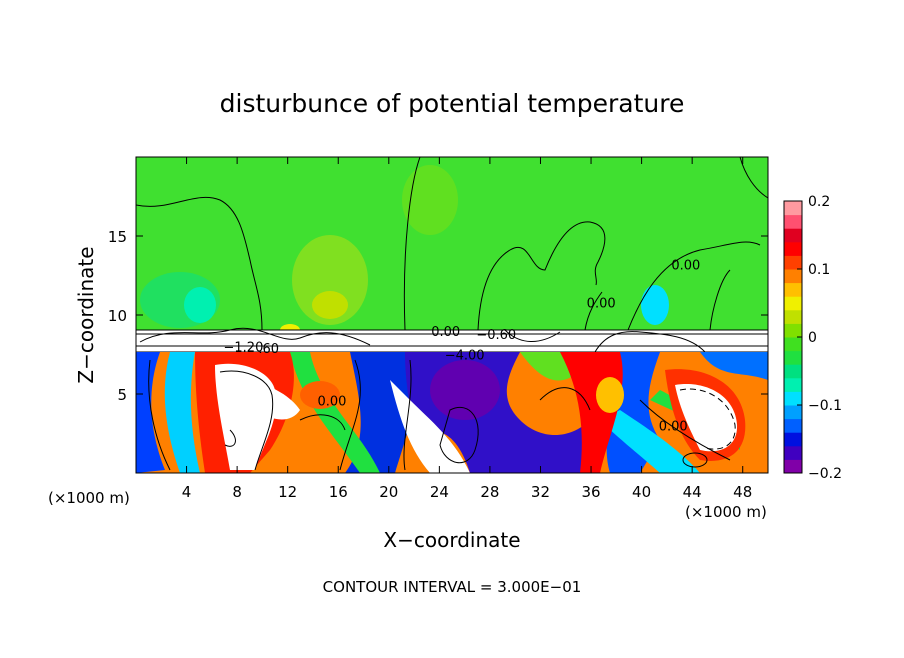 This screenshot has height=658, width=904. I want to click on x-tick-label: 32, so click(540, 492).